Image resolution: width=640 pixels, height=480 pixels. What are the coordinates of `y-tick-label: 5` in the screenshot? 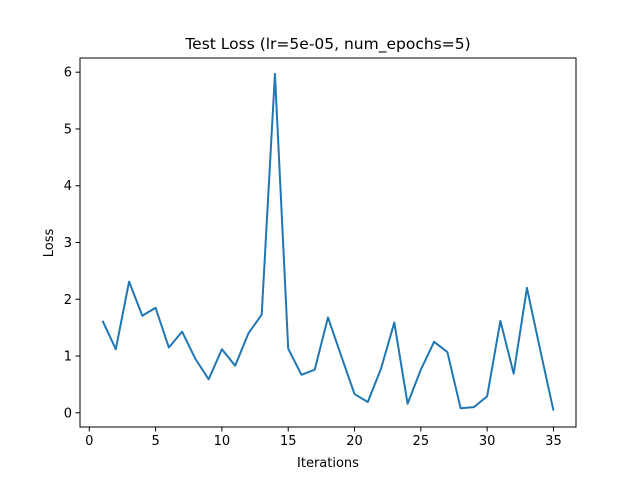 It's located at (68, 129).